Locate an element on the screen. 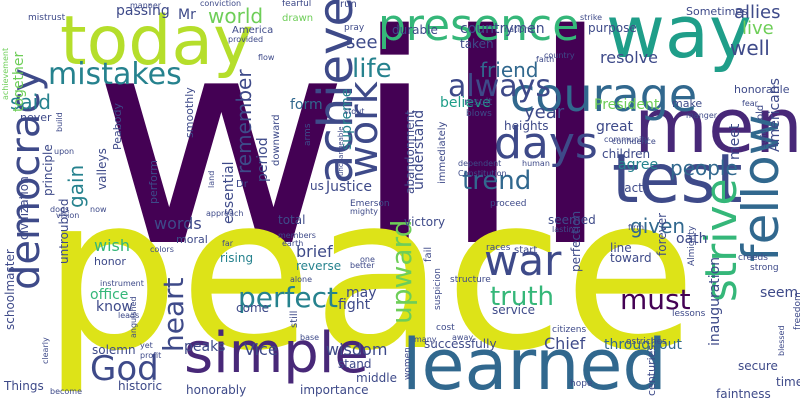 The image size is (800, 400). word-suspicion: suspicion is located at coordinates (438, 289).